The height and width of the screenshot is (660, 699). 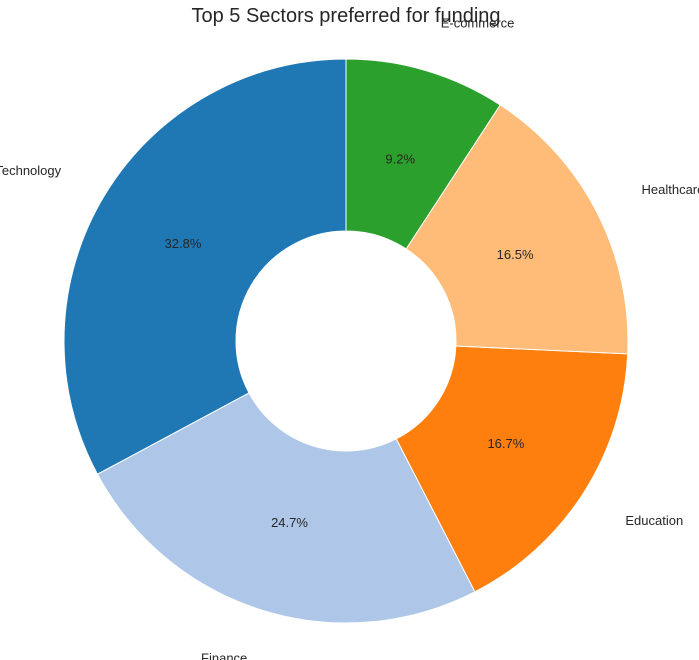 What do you see at coordinates (670, 189) in the screenshot?
I see `category-label-healthcare: Healthcare` at bounding box center [670, 189].